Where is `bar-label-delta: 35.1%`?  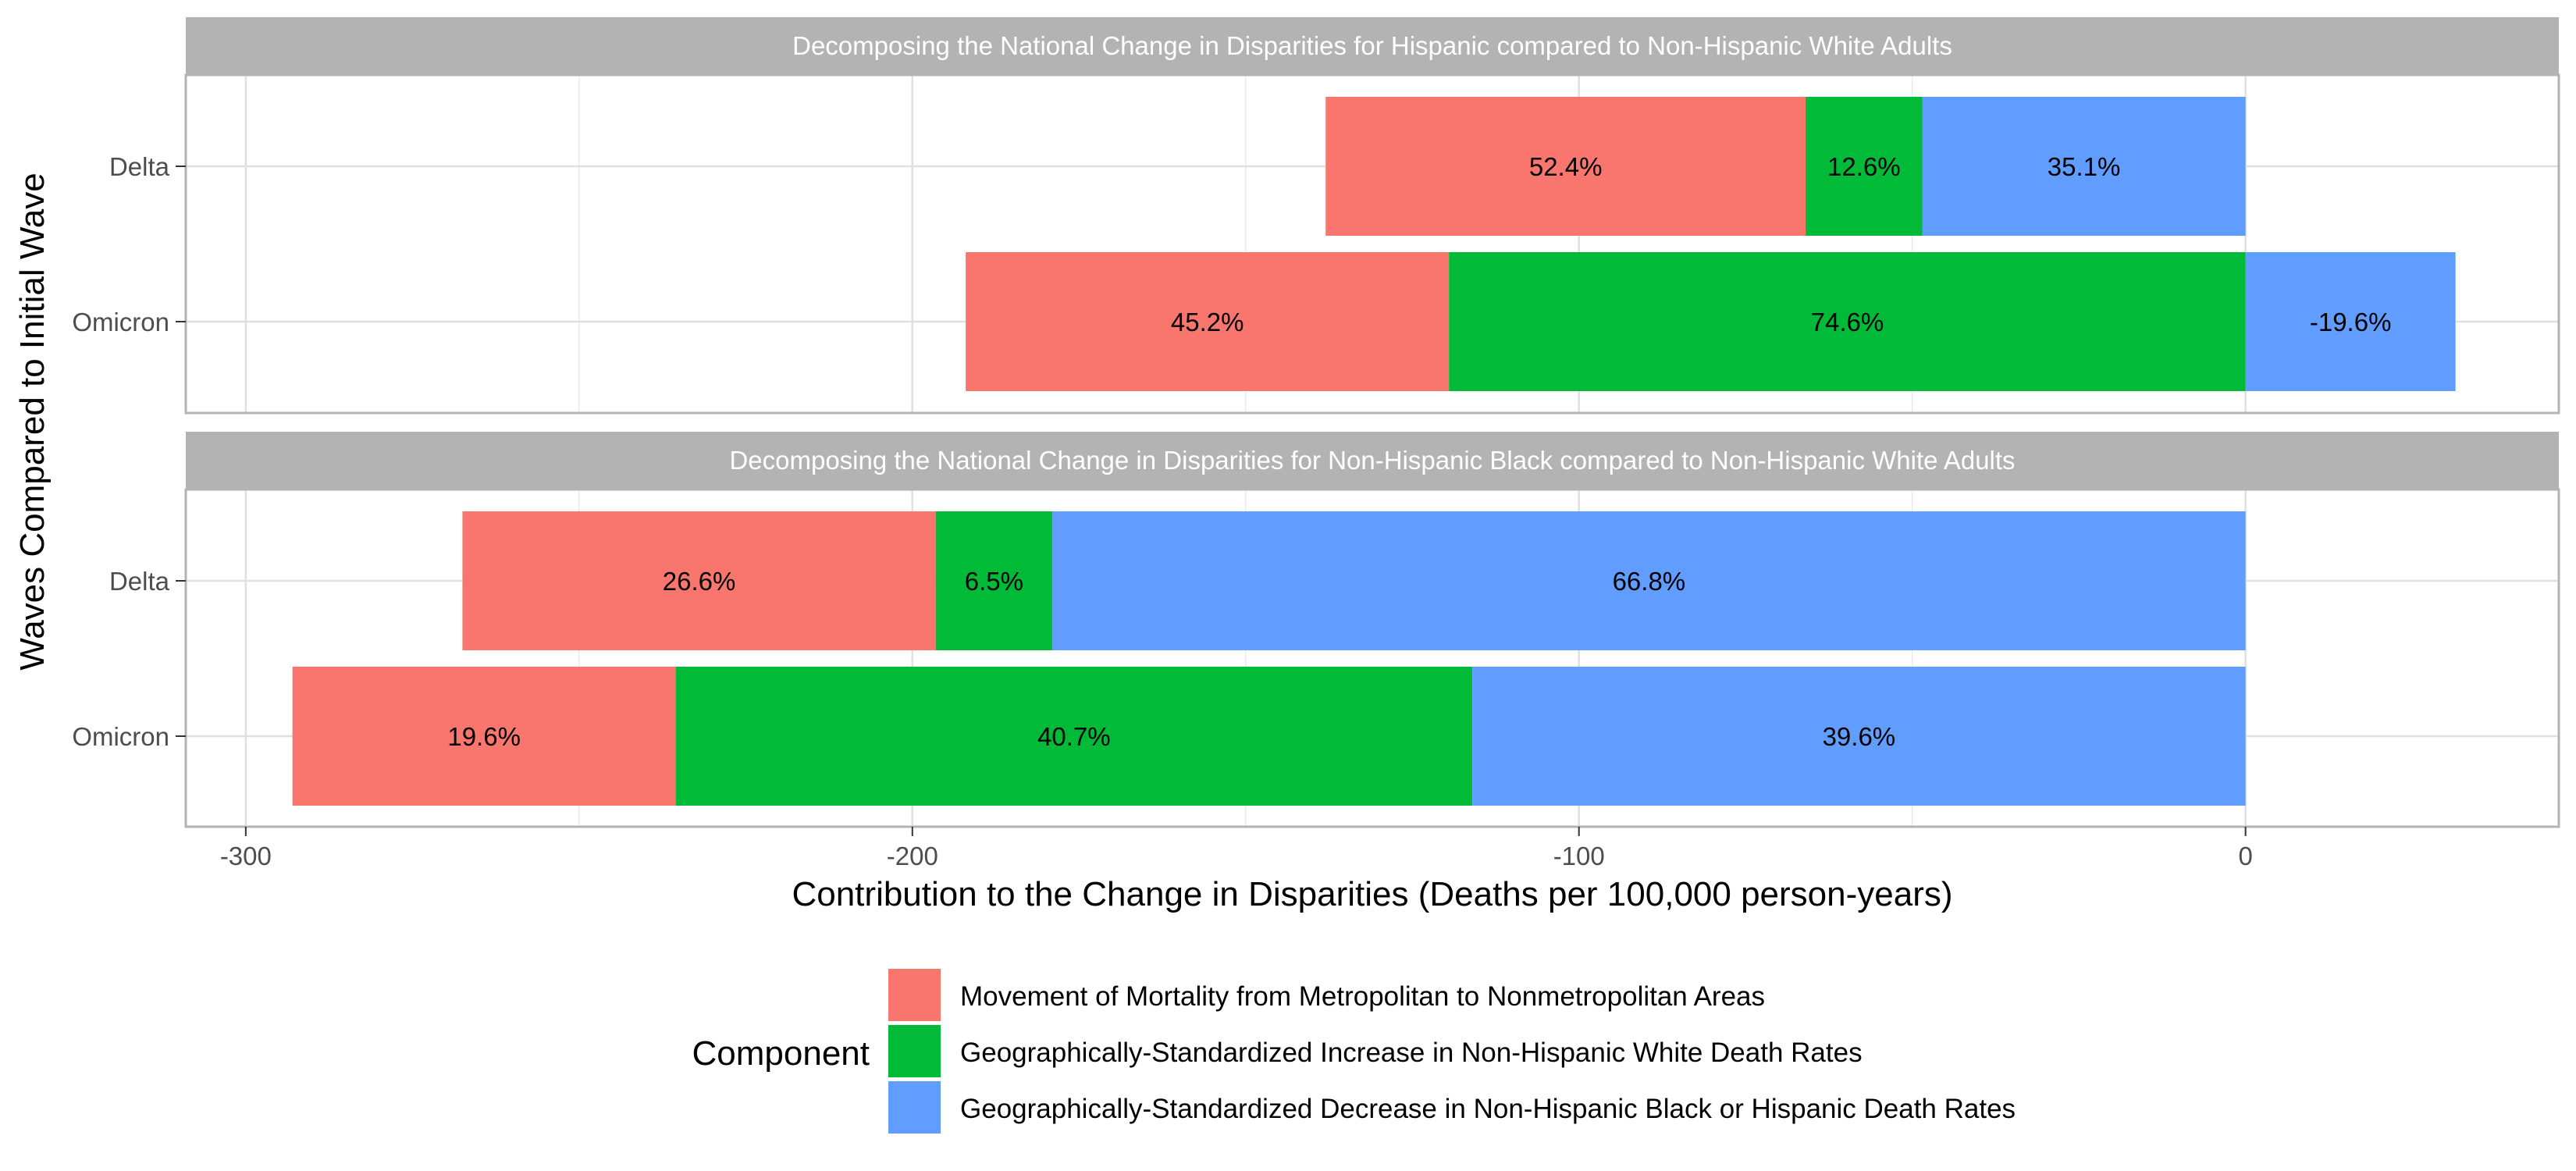 bar-label-delta: 35.1% is located at coordinates (2084, 166).